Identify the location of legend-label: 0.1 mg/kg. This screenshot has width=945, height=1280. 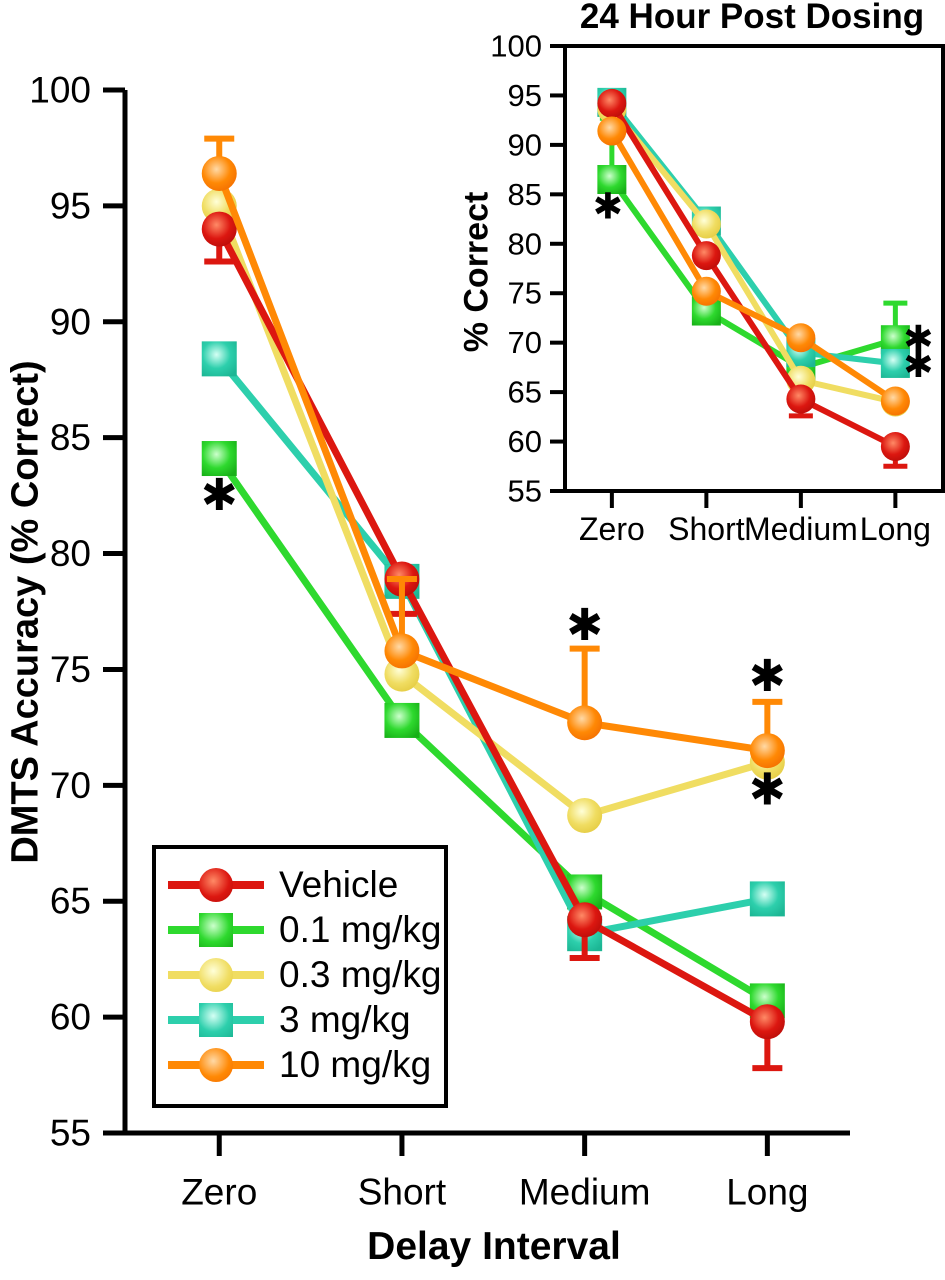
(360, 929).